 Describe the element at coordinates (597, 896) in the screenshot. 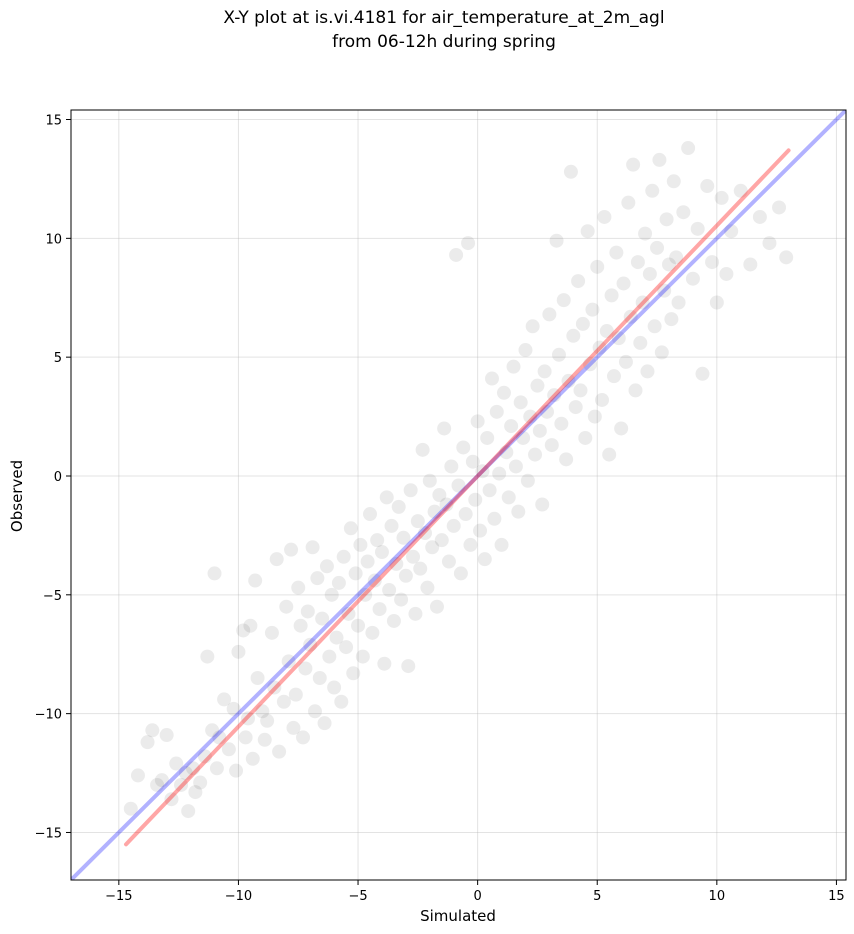

I see `x-tick-label: 5` at that location.